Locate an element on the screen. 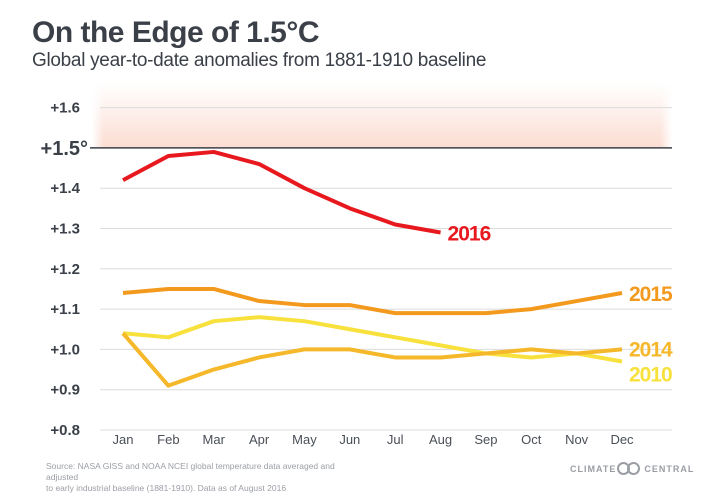  y-tick-label: +1.1 is located at coordinates (65, 309).